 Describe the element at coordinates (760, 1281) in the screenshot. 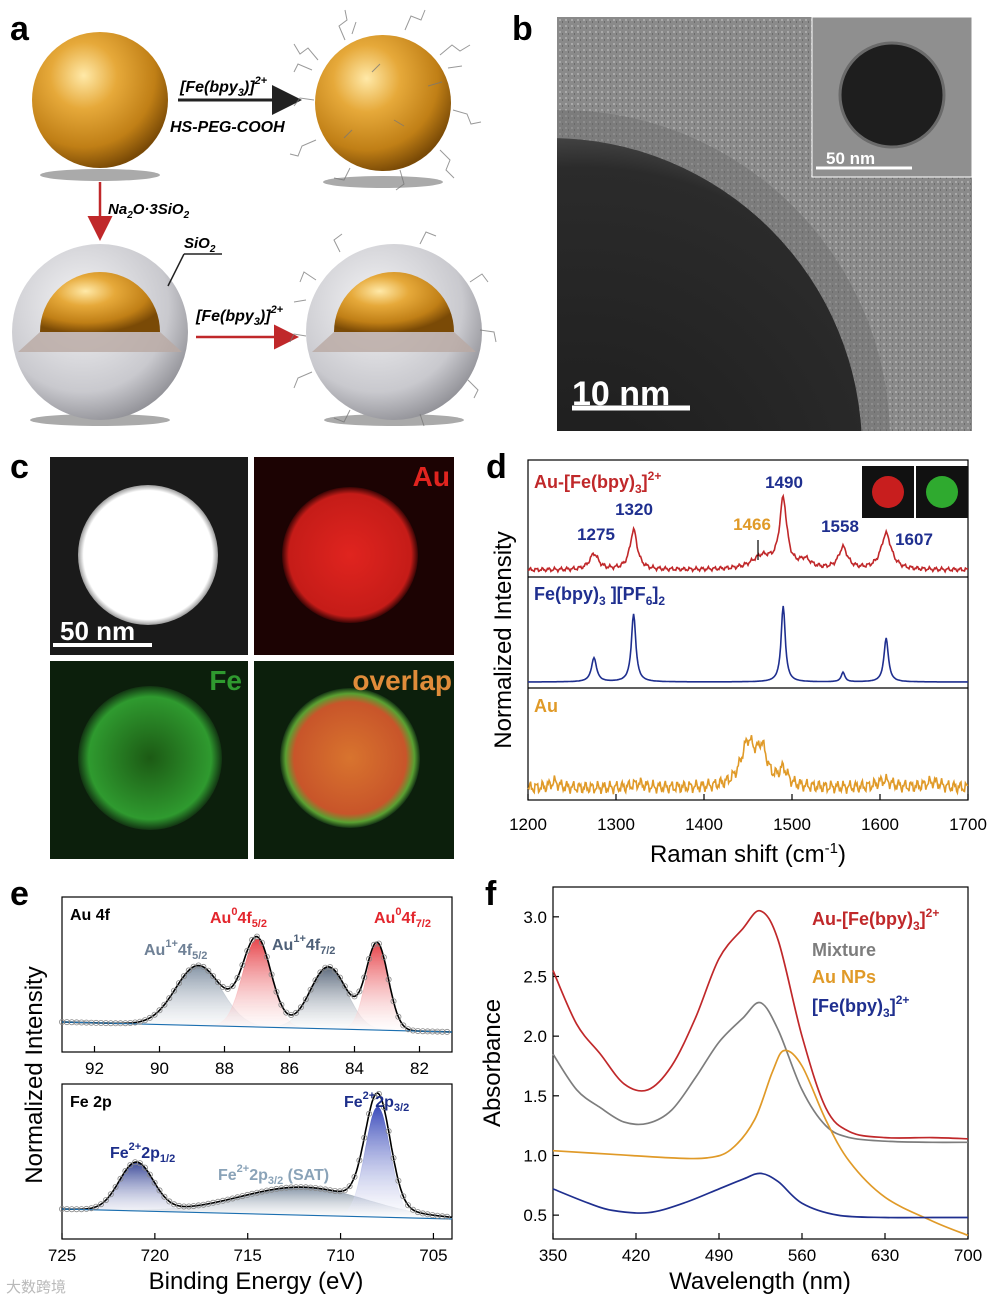

I see `uvvis-xlabel: Wavelength (nm)` at that location.